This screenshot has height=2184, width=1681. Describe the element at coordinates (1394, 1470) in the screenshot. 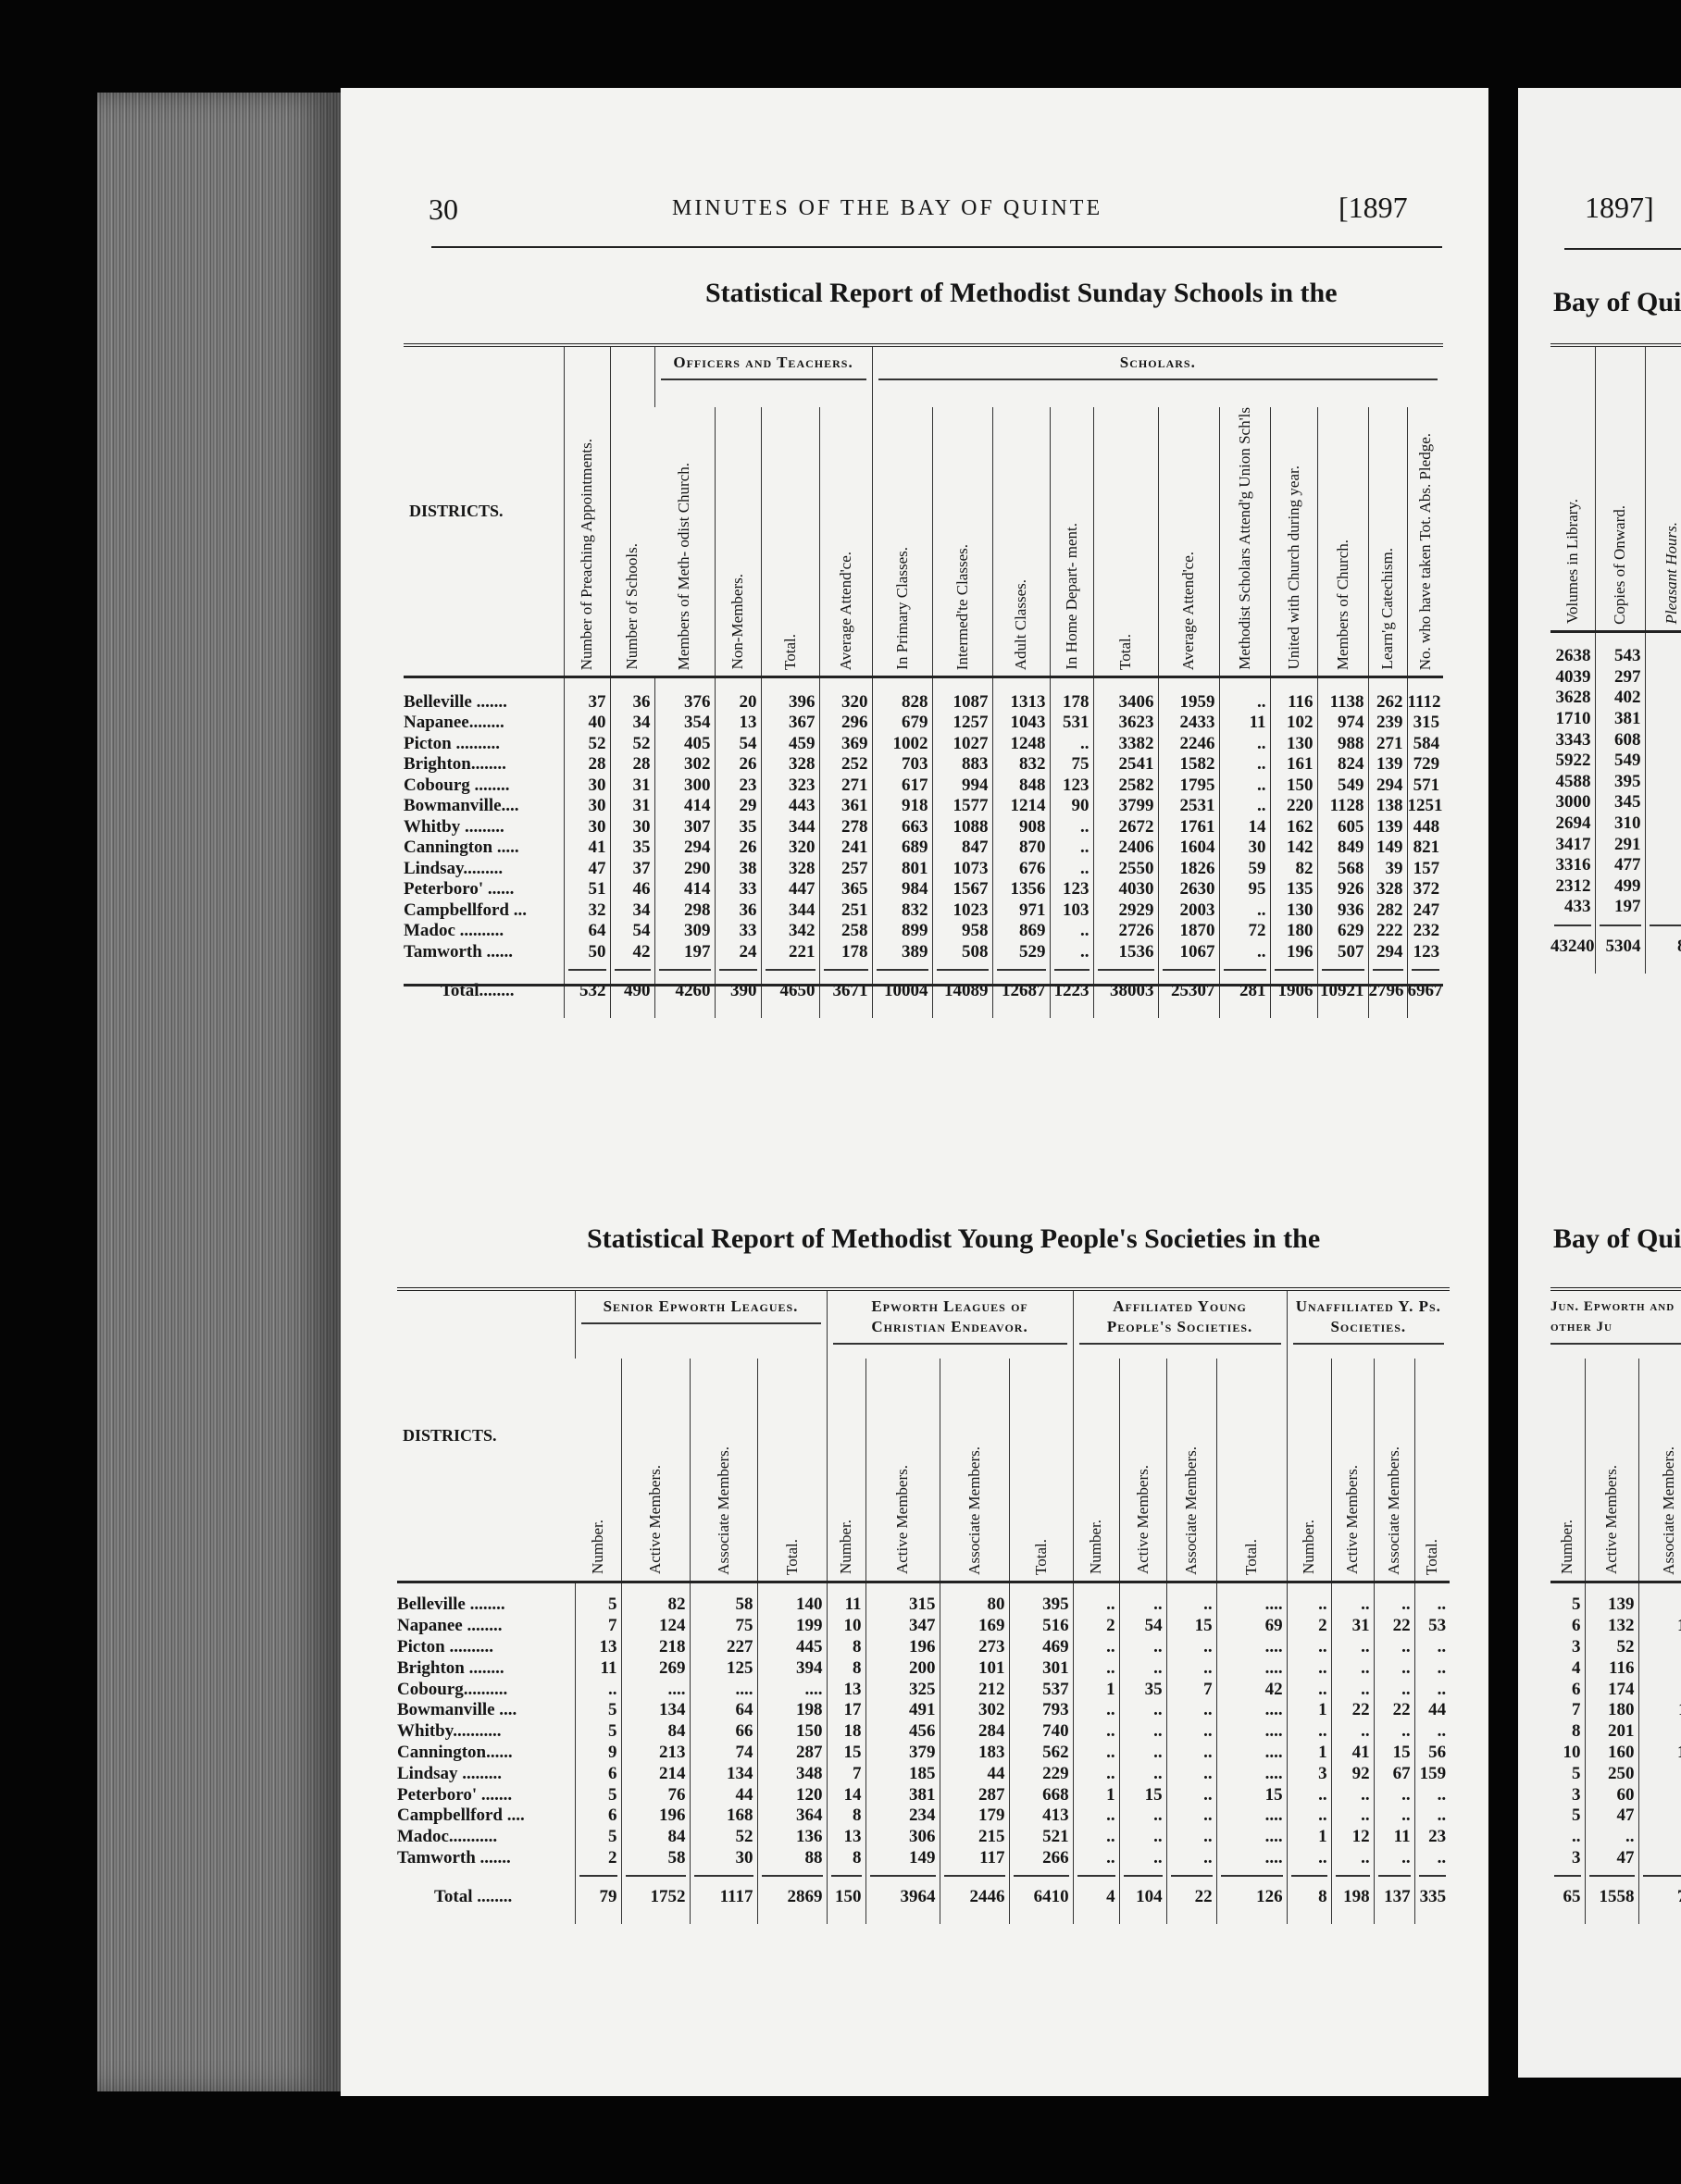

I see `column-header: Associate Members.` at that location.